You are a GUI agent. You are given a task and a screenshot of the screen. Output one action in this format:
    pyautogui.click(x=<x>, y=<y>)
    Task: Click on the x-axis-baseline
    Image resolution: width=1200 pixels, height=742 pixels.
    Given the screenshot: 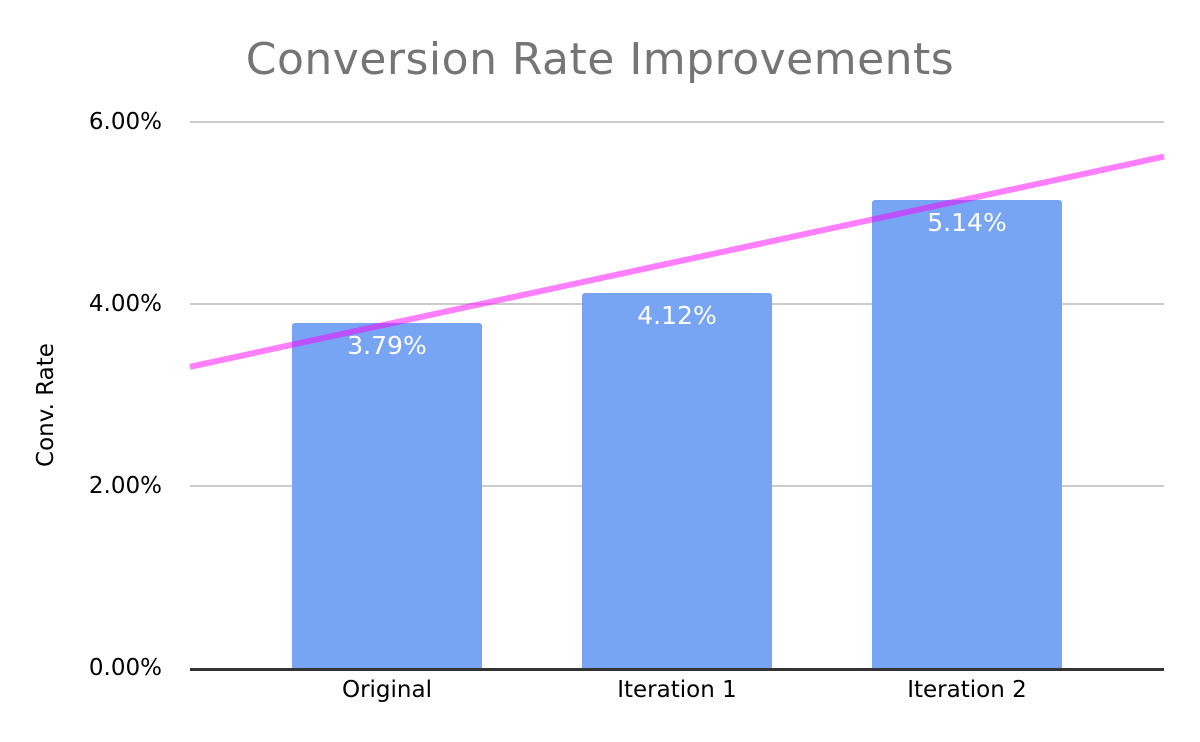 What is the action you would take?
    pyautogui.click(x=677, y=669)
    